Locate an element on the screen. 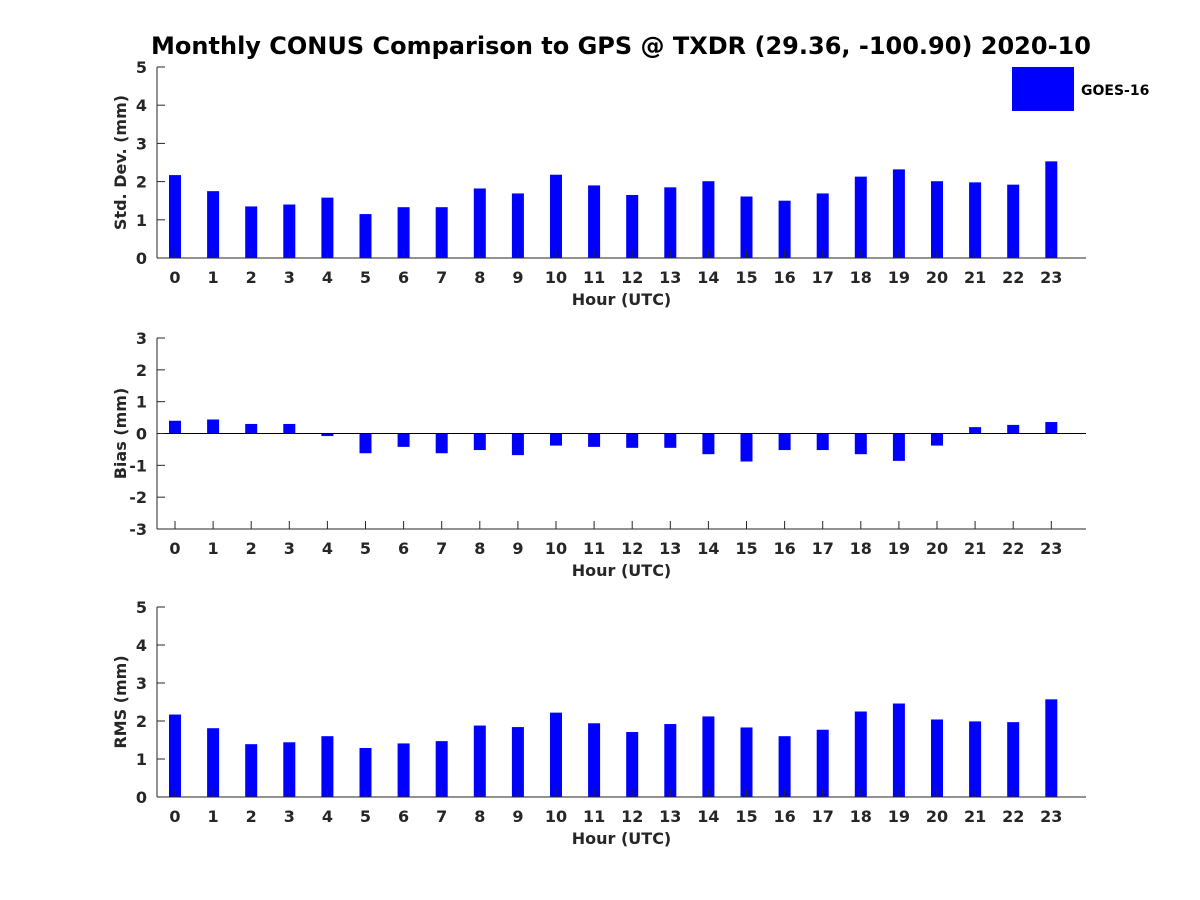  bias-xlabel: Hour (UTC) is located at coordinates (622, 570).